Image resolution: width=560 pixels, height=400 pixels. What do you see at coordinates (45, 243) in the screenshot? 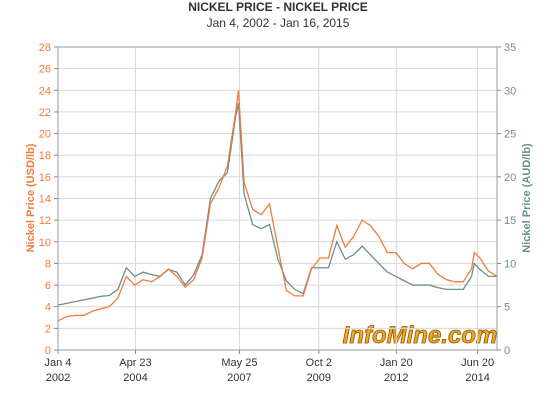
I see `y-tick-label: 10` at bounding box center [45, 243].